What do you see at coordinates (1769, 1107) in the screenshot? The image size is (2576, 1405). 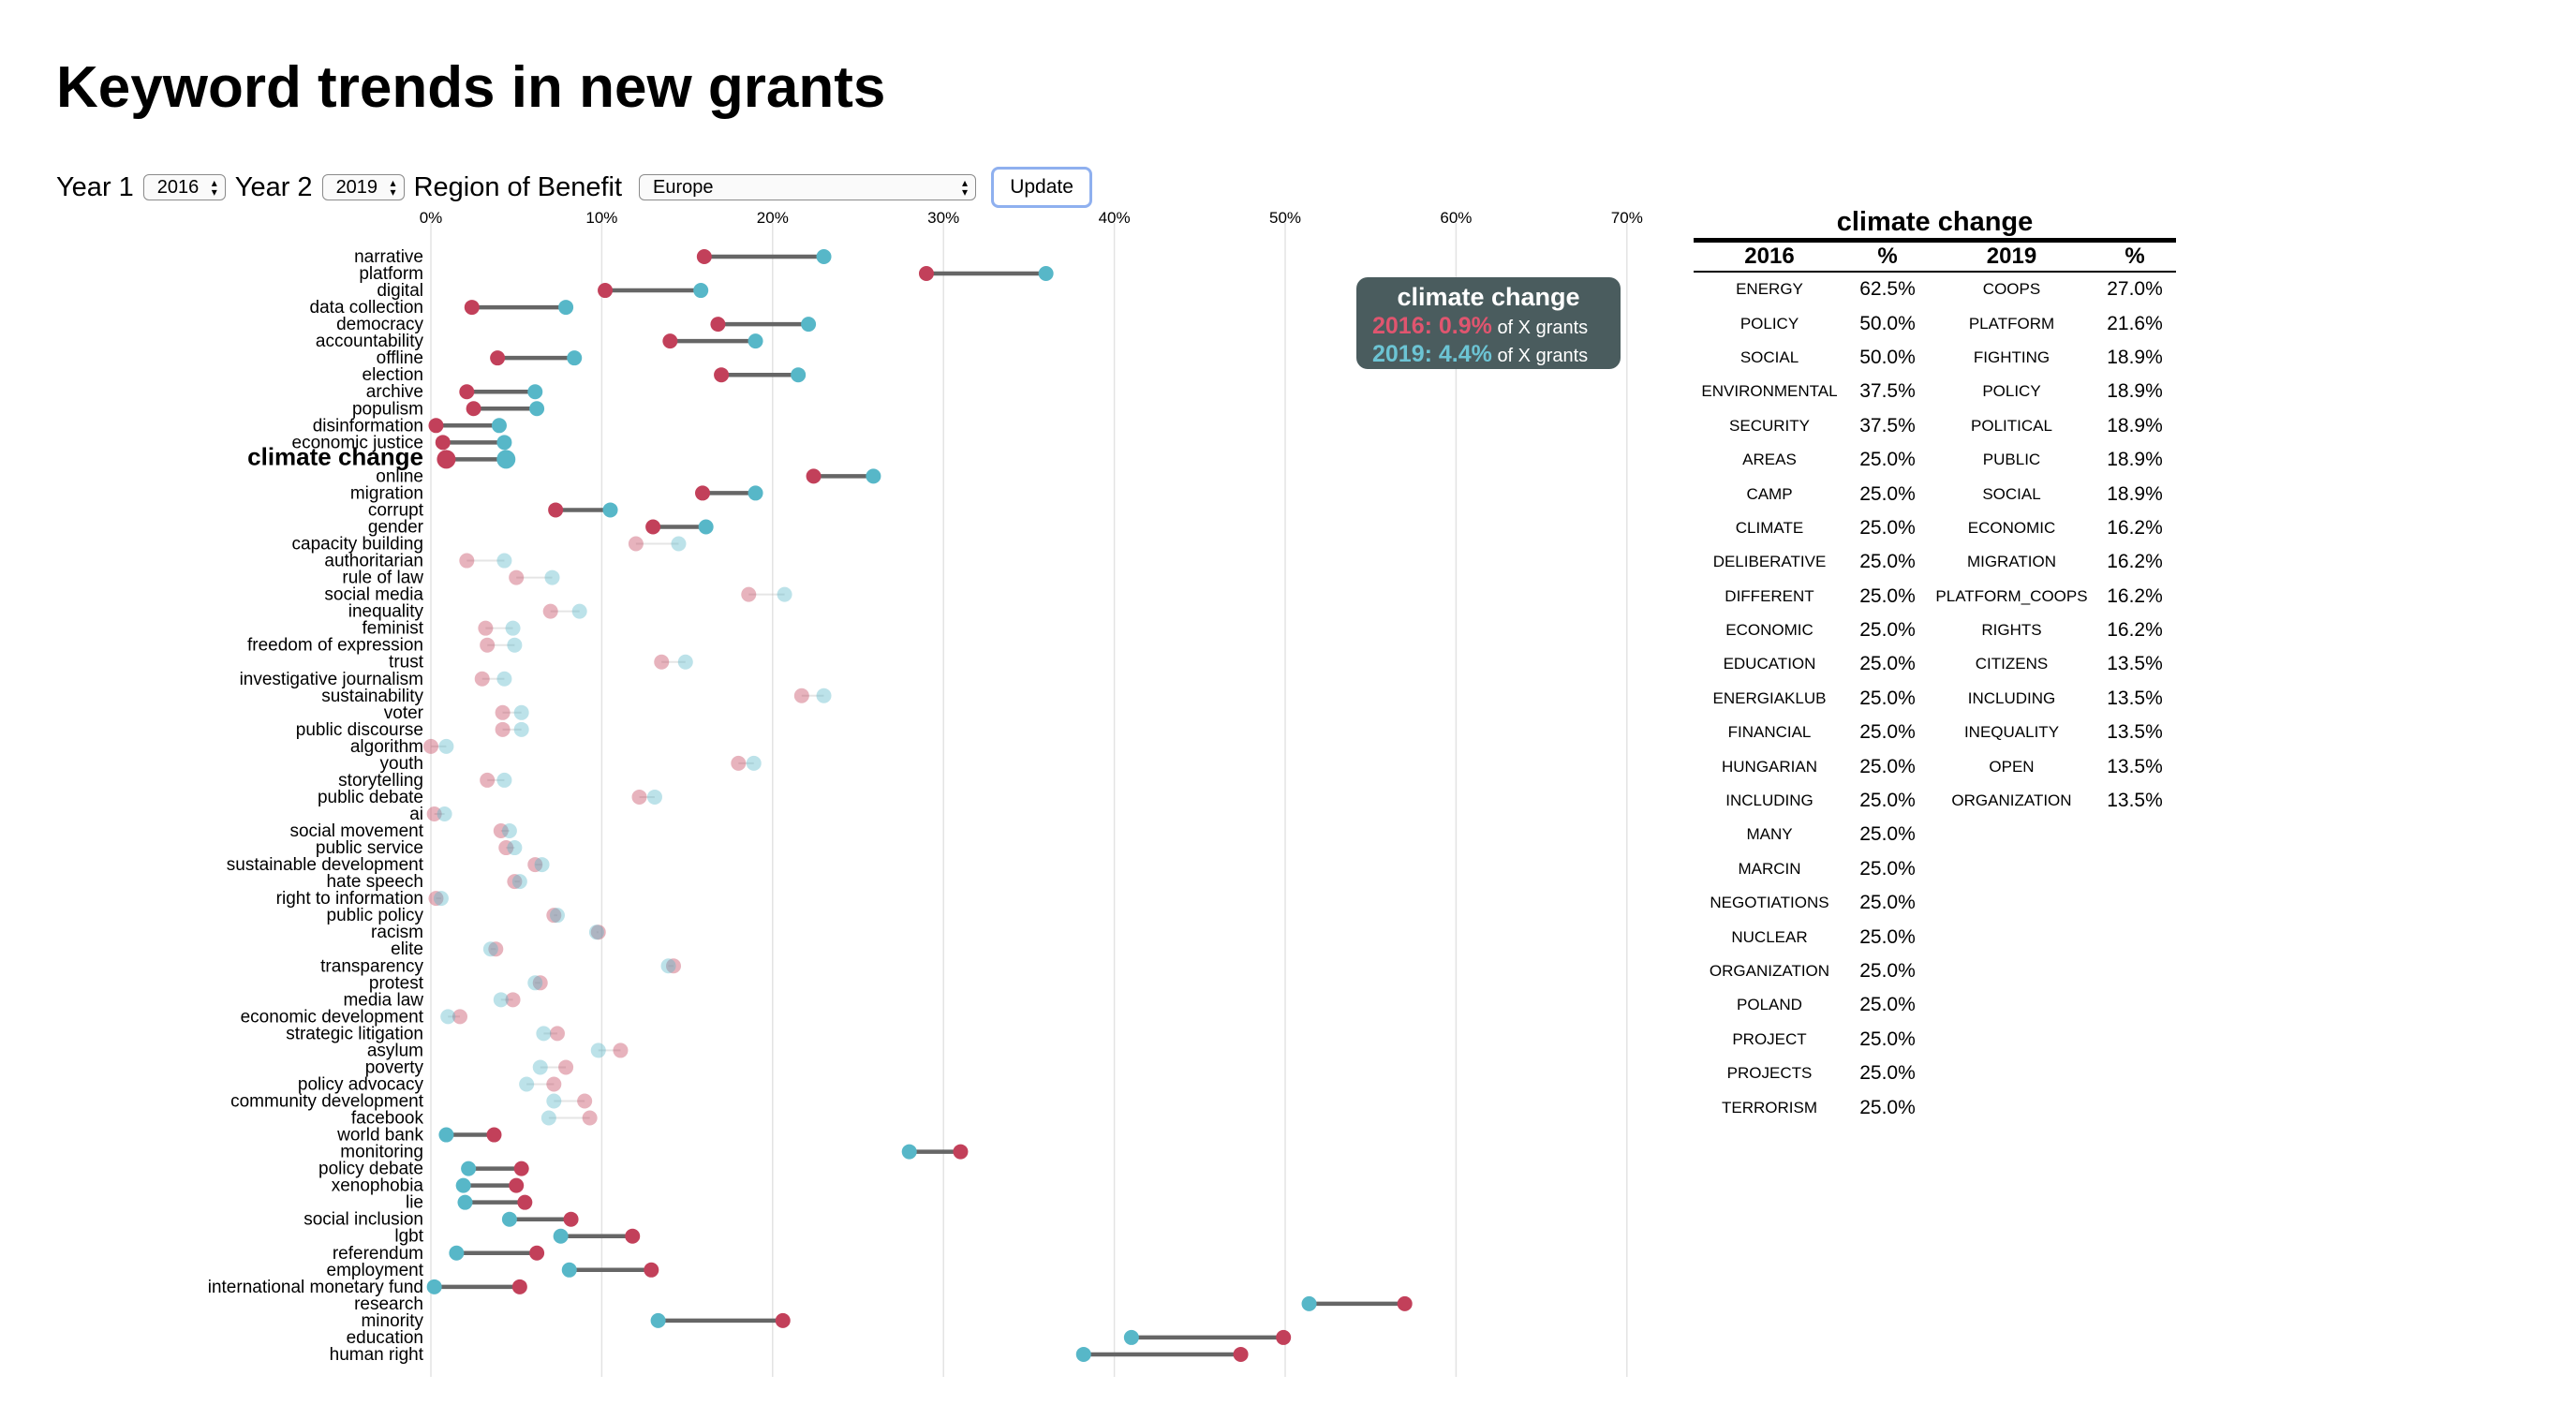 I see `table-word-2016: TERRORISM` at bounding box center [1769, 1107].